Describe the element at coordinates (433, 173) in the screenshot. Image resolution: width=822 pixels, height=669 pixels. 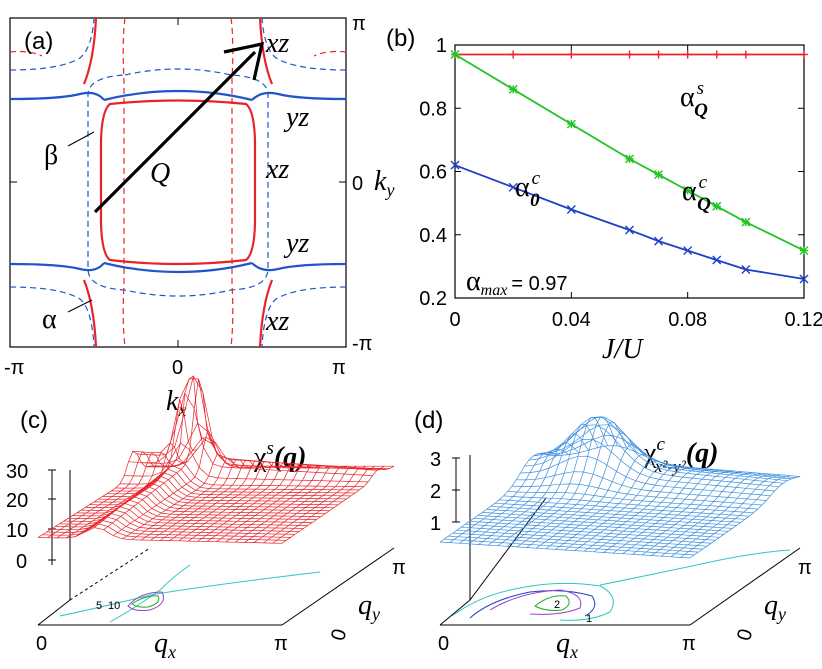
I see `b-ytick-label: 0.6` at that location.